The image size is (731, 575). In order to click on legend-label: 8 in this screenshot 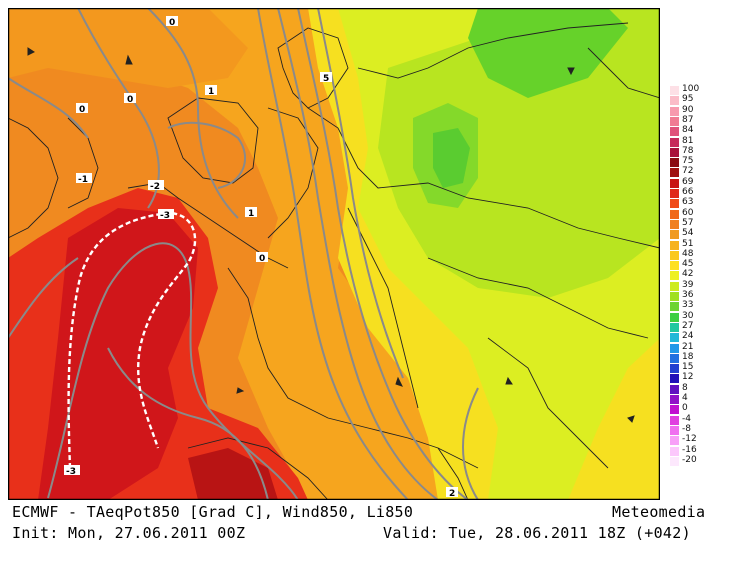, I will do `click(685, 387)`.